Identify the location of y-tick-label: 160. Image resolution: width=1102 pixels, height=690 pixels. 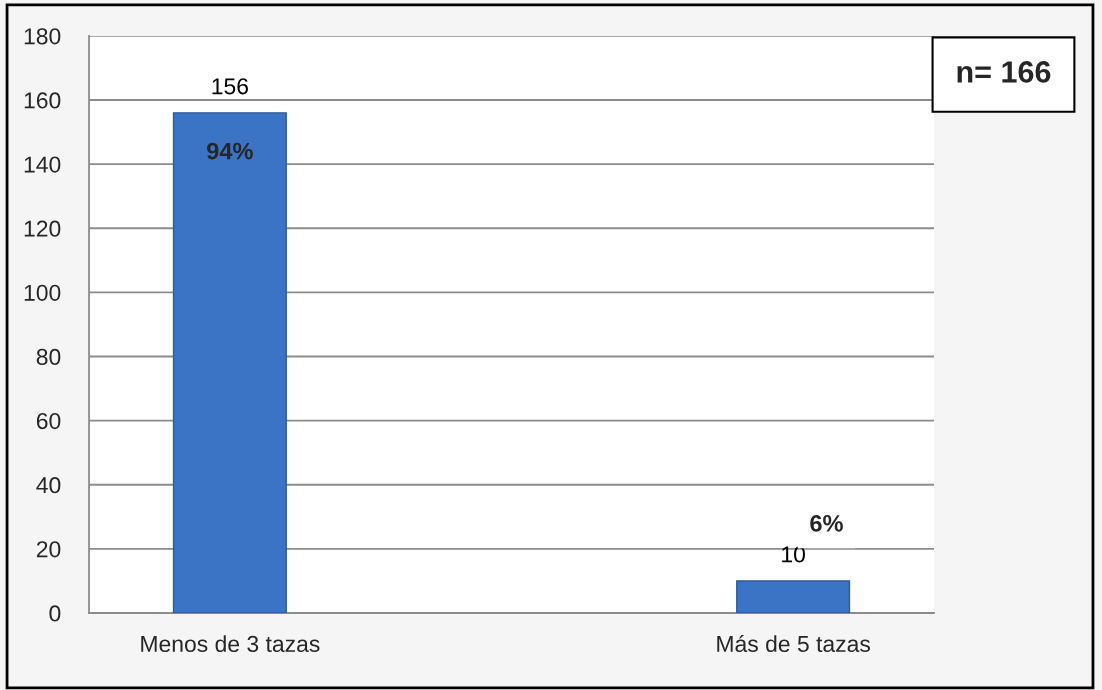
(42, 100).